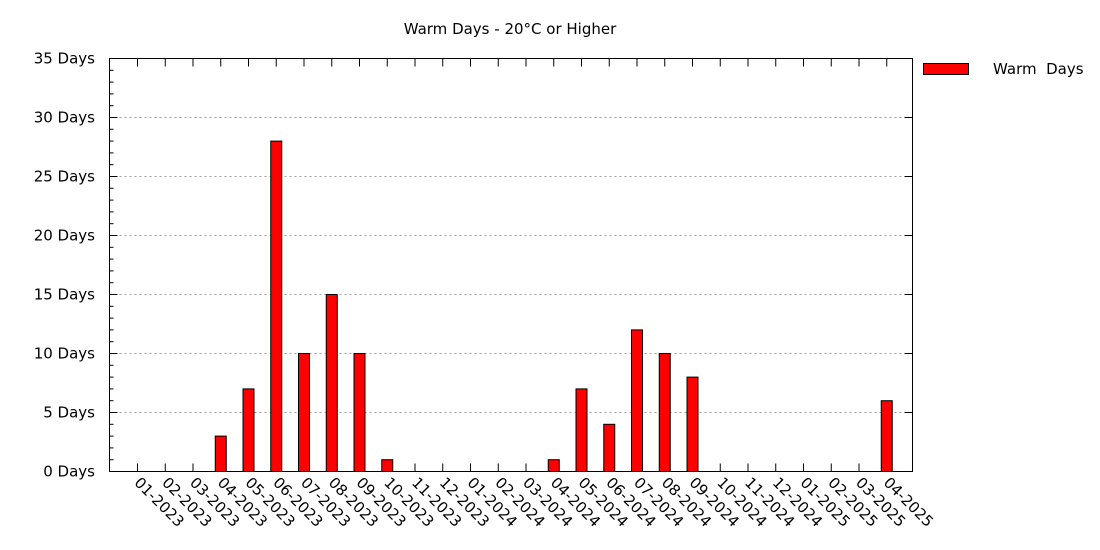 The image size is (1100, 550). Describe the element at coordinates (64, 118) in the screenshot. I see `y-tick-label: 30 Days` at that location.